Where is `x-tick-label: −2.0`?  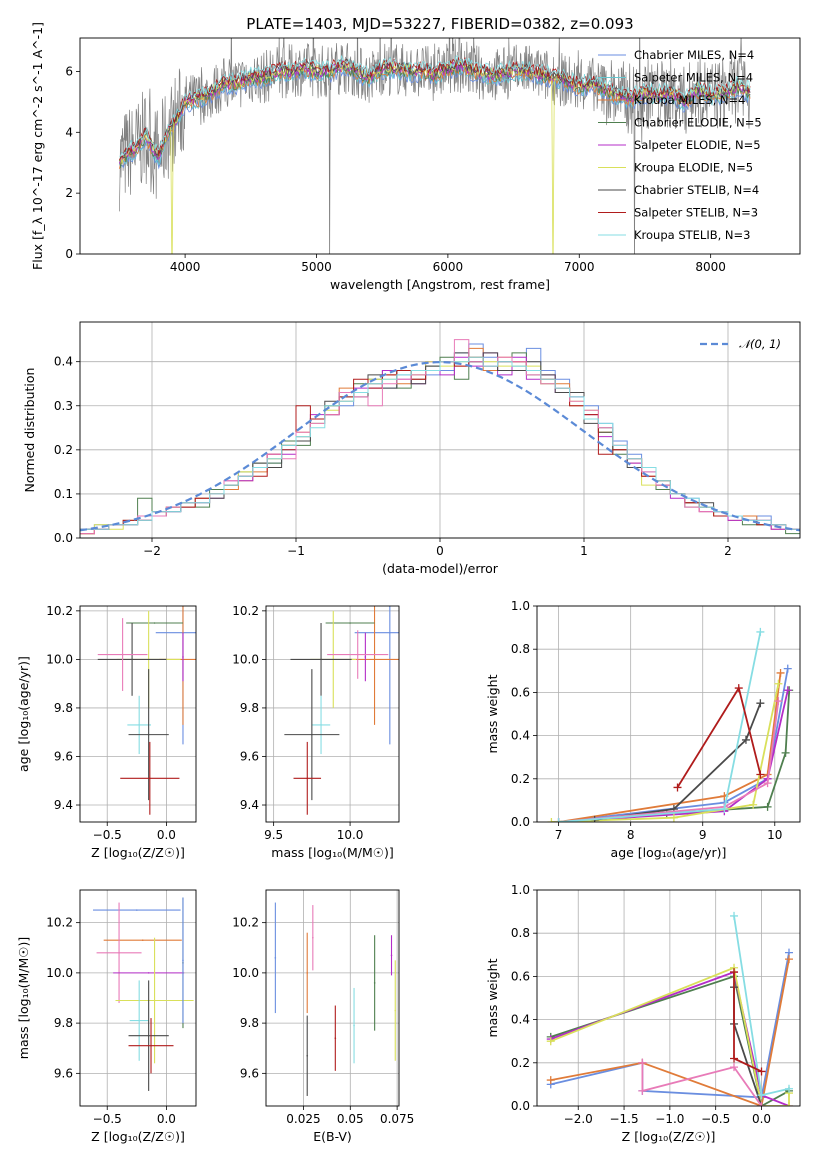
x-tick-label: −2.0 is located at coordinates (578, 1119).